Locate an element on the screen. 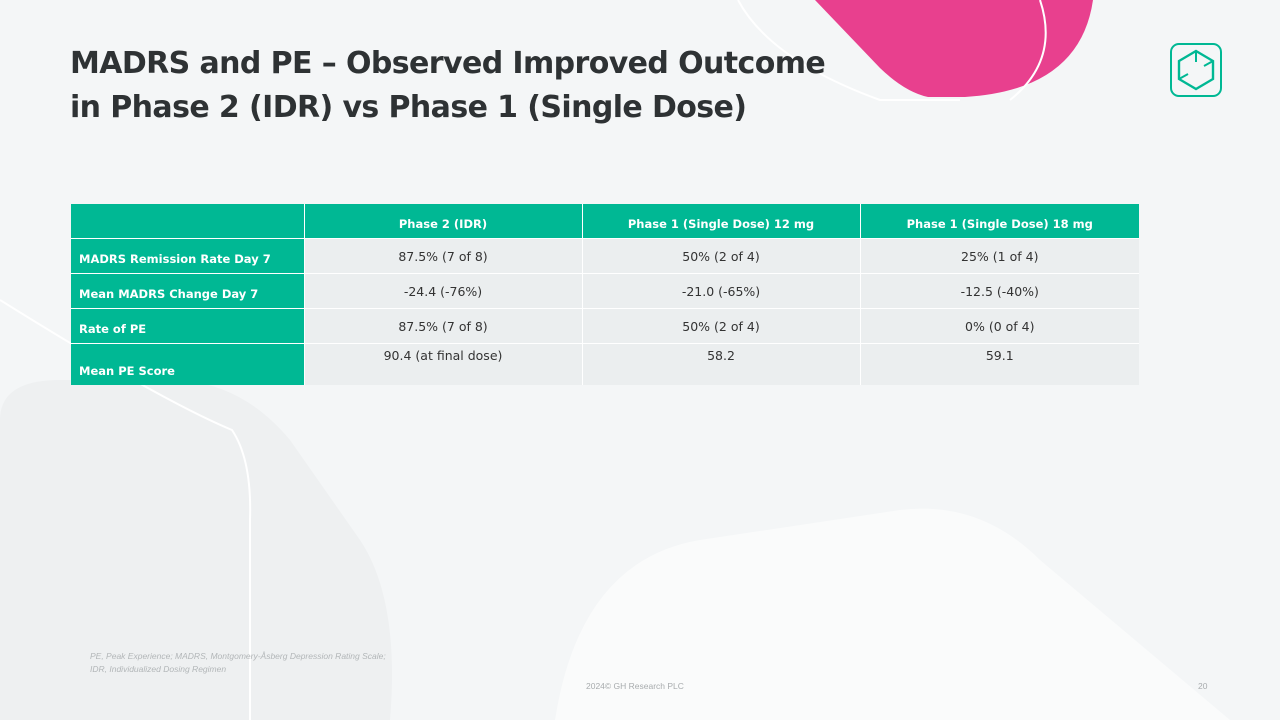 The width and height of the screenshot is (1280, 720). outline-curve-top is located at coordinates (848, 50).